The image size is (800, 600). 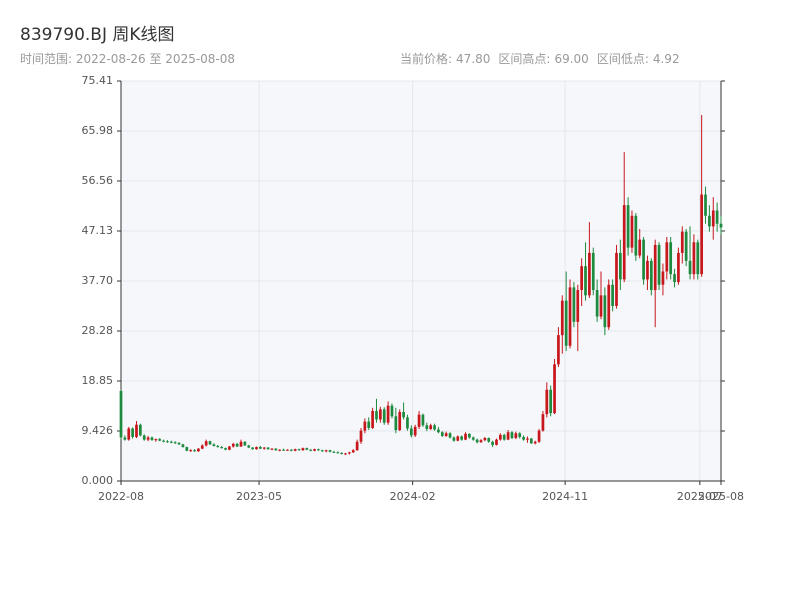 What do you see at coordinates (524, 58) in the screenshot?
I see `stat-label: 区间高点:` at bounding box center [524, 58].